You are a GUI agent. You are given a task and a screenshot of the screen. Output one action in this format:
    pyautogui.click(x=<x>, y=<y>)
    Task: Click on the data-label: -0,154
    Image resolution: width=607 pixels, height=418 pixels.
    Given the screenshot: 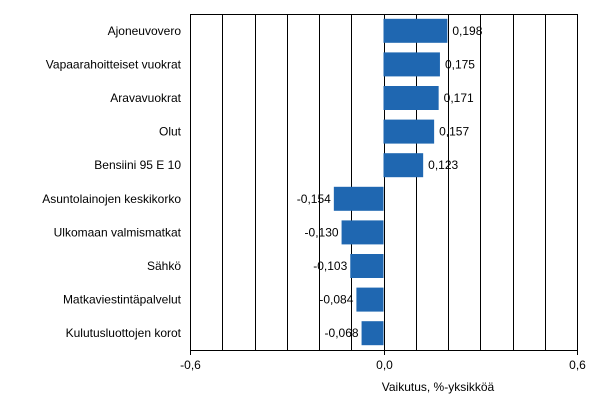 What is the action you would take?
    pyautogui.click(x=314, y=199)
    